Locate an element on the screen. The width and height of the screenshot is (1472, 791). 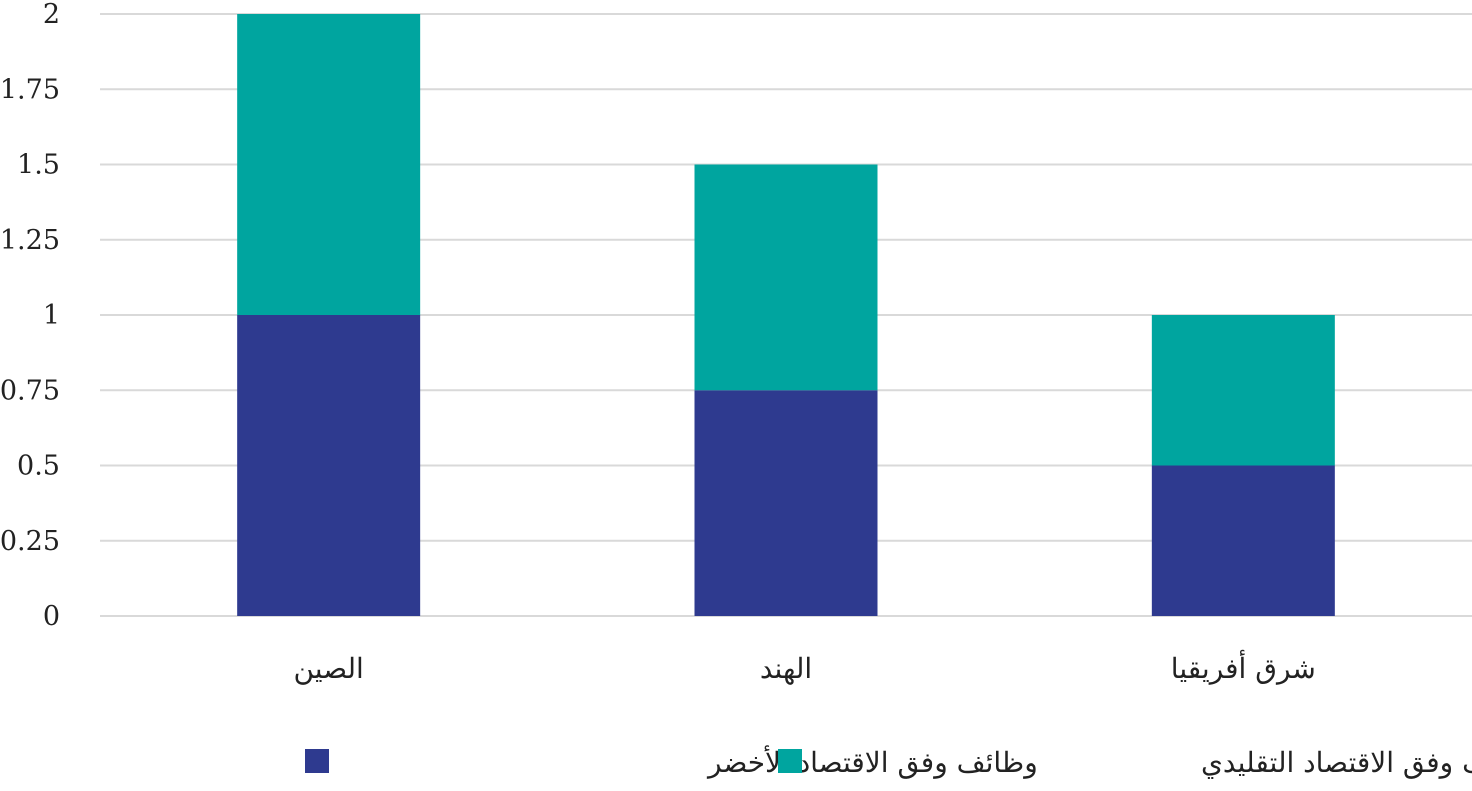
x-tick-label: شرق أفريقيا is located at coordinates (1243, 667).